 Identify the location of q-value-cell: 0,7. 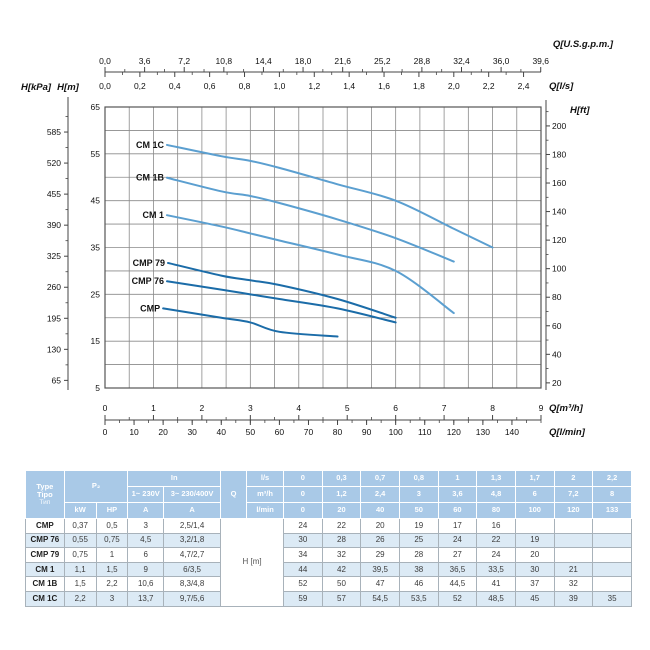
(380, 478).